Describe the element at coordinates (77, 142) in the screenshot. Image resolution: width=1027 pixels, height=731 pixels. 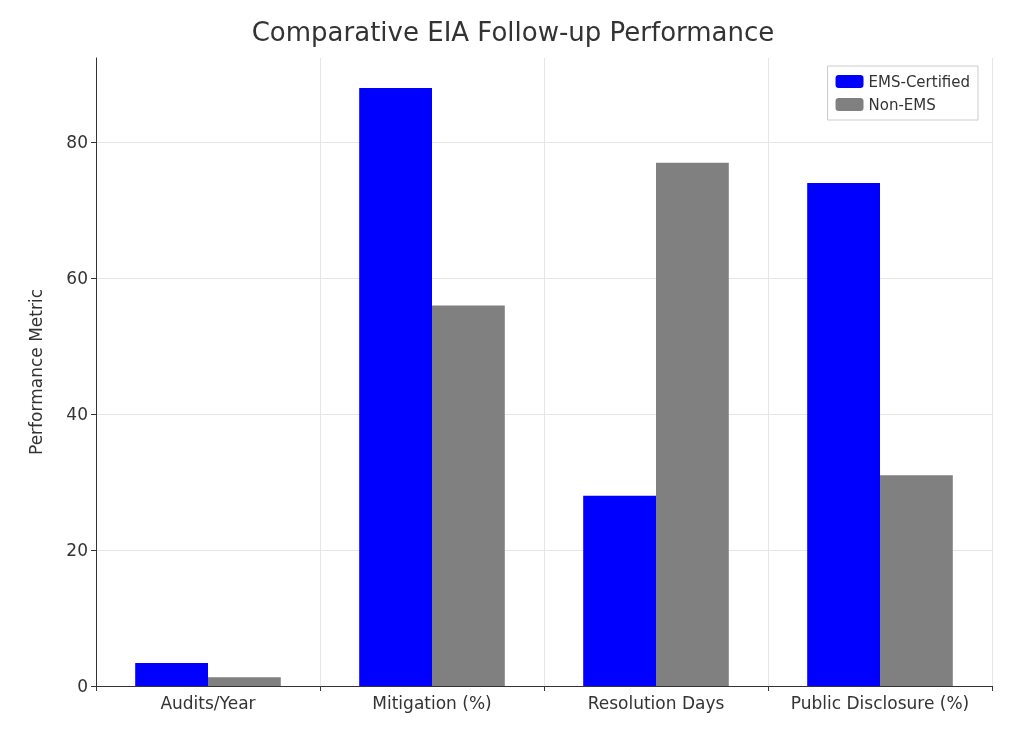
I see `y-tick-label: 80` at that location.